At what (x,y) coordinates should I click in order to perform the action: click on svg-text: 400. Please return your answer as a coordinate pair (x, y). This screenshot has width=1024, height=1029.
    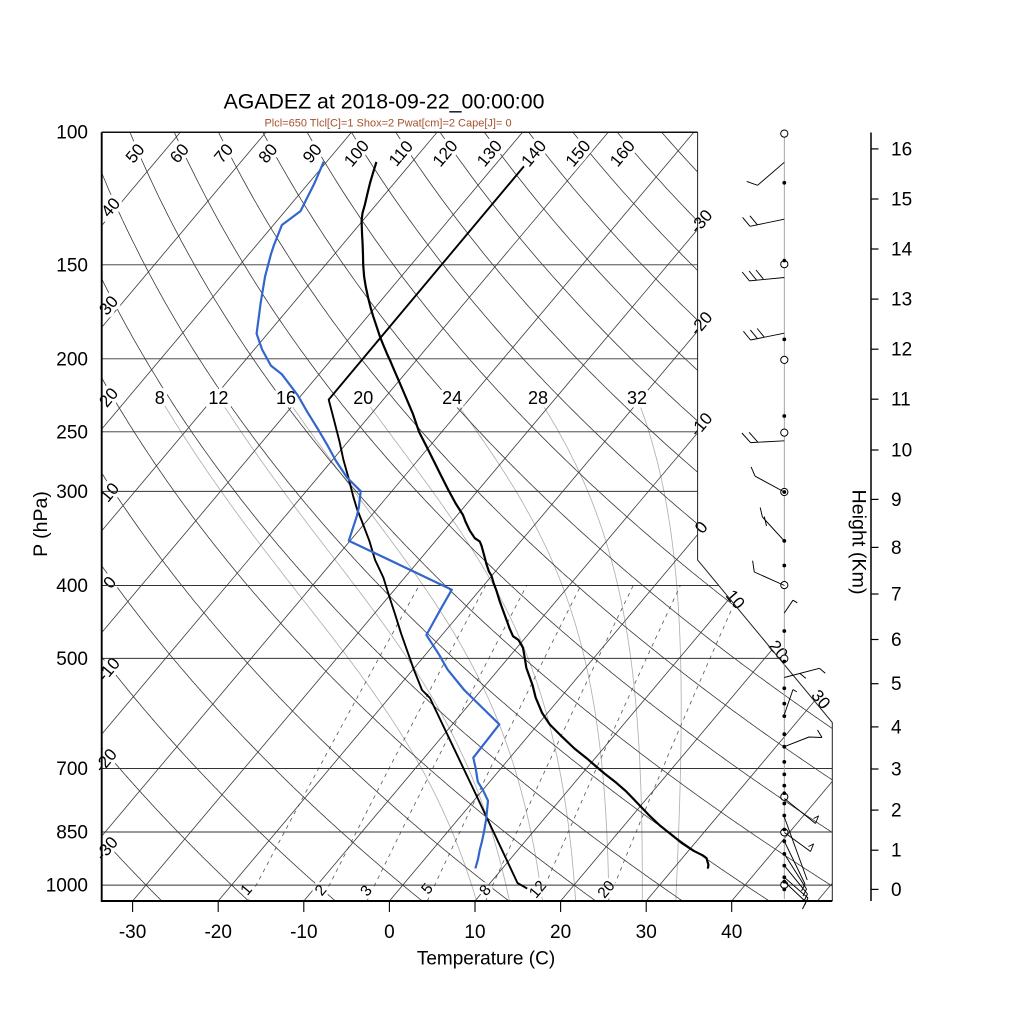
    Looking at the image, I should click on (72, 586).